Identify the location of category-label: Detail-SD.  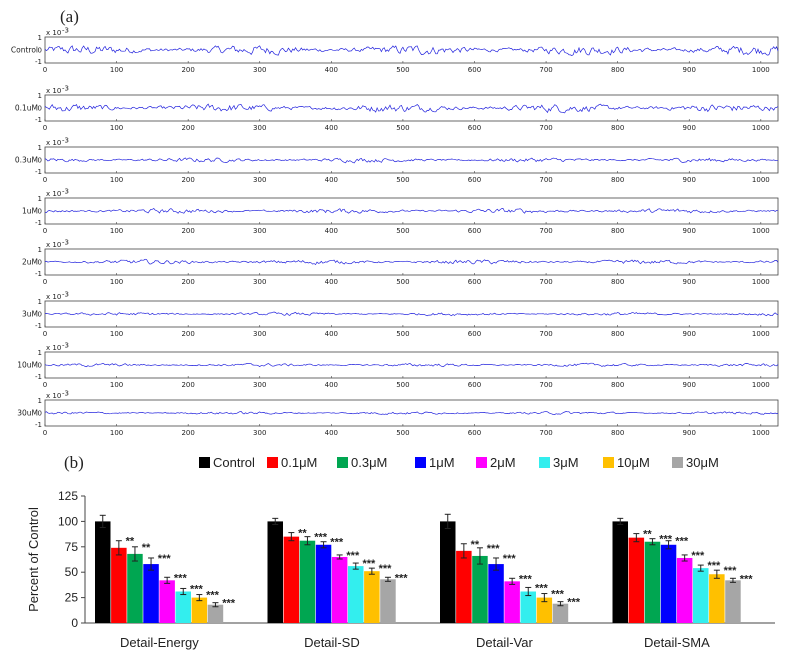
(332, 642).